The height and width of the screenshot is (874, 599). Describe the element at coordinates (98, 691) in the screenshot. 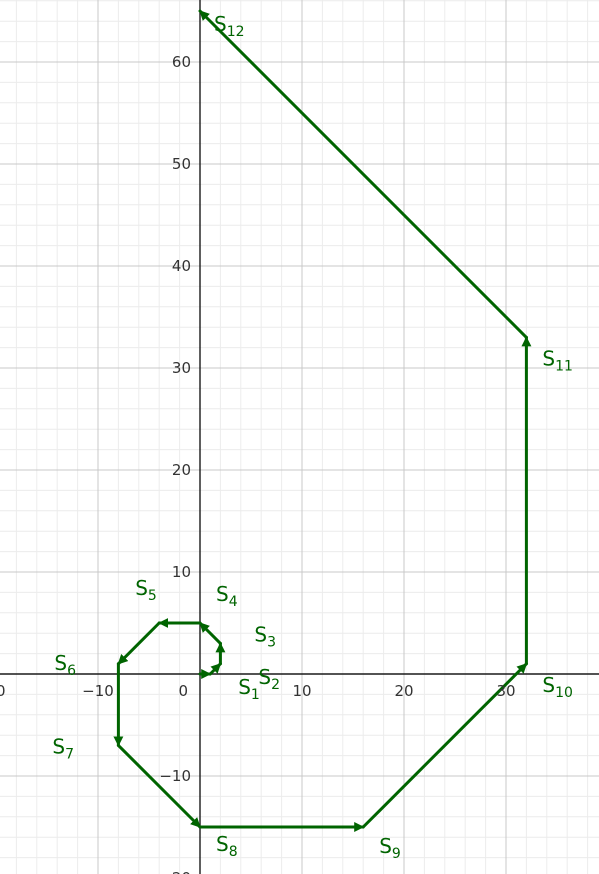

I see `x-tick-label: −10` at that location.